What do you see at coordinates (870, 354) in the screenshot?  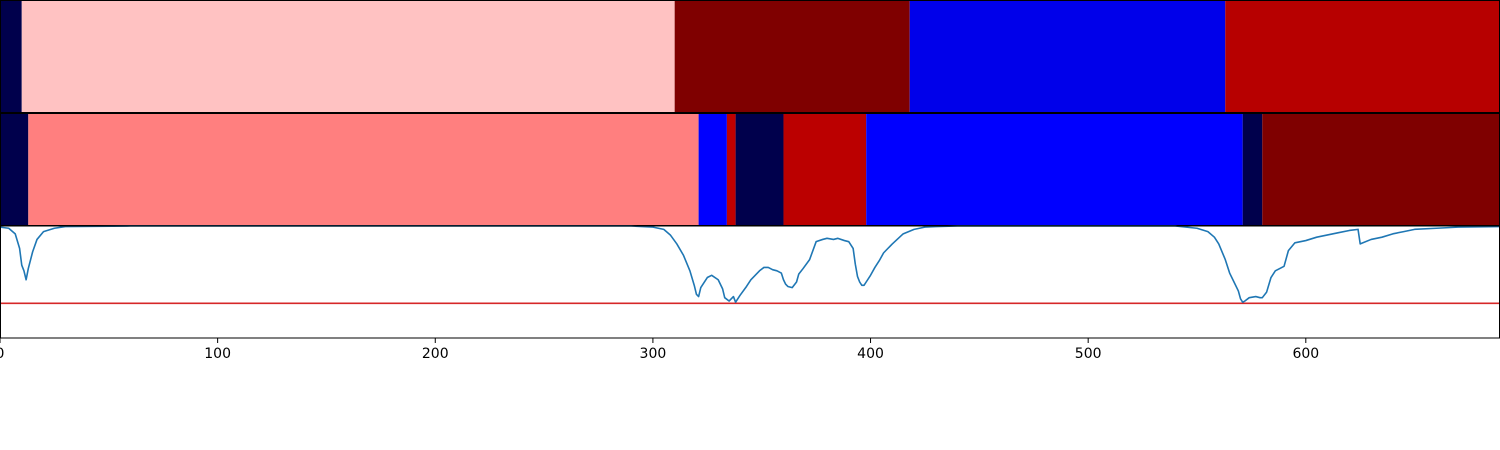 I see `x-tick-label: 400` at bounding box center [870, 354].